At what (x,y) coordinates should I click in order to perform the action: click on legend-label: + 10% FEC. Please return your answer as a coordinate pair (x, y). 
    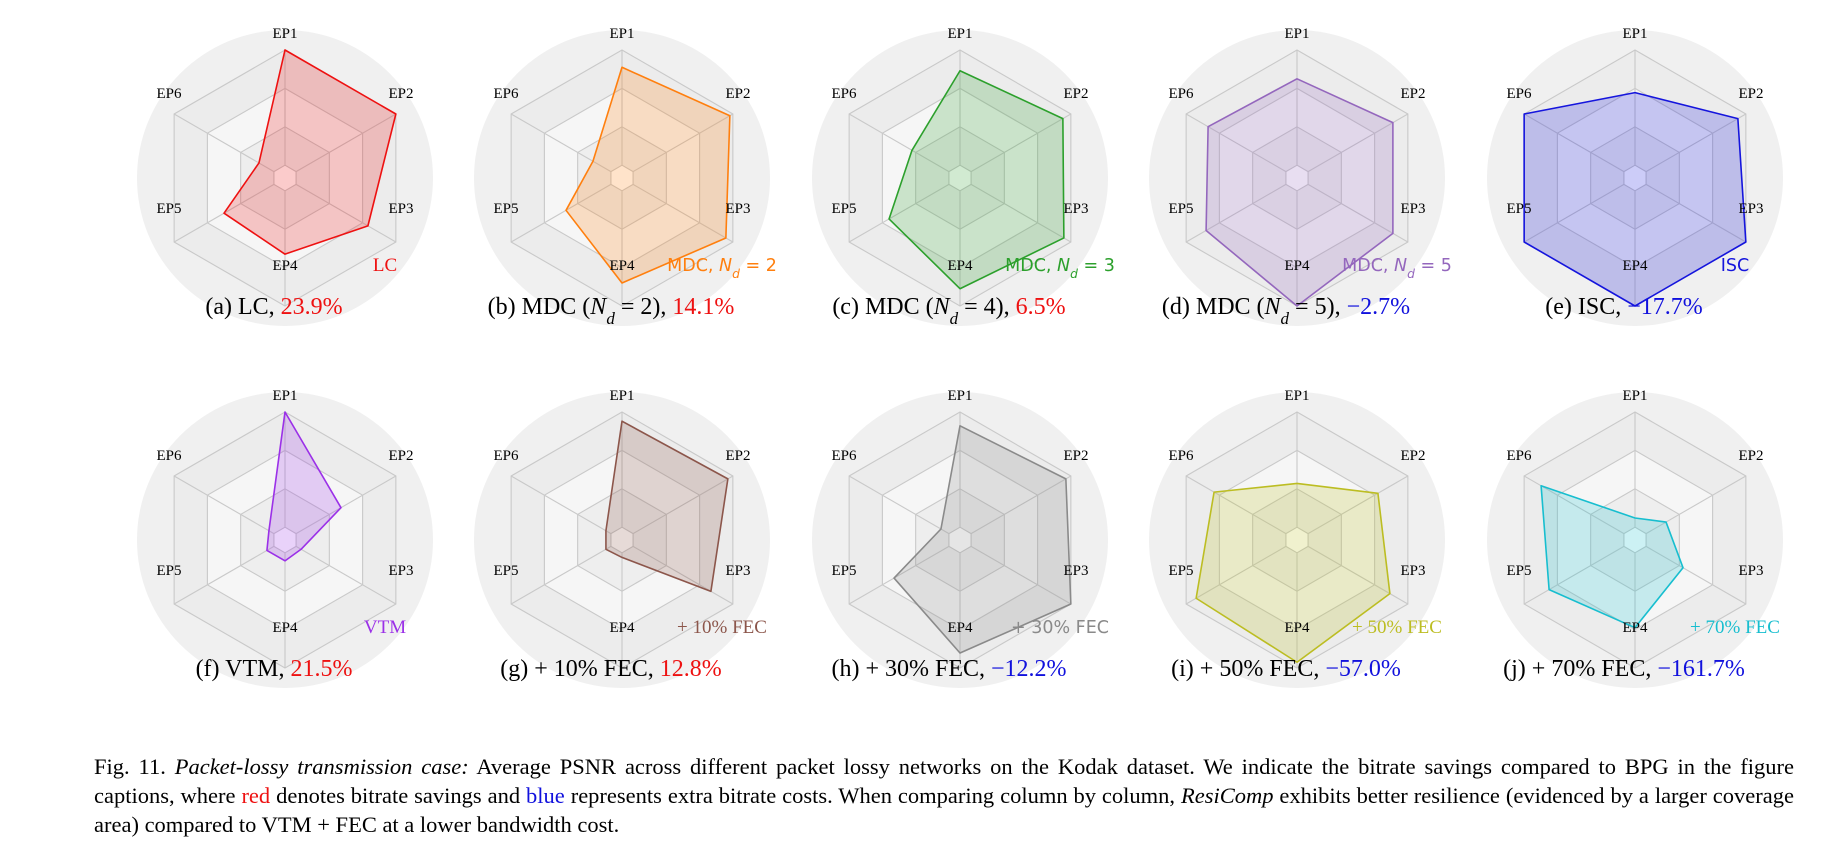
    Looking at the image, I should click on (722, 627).